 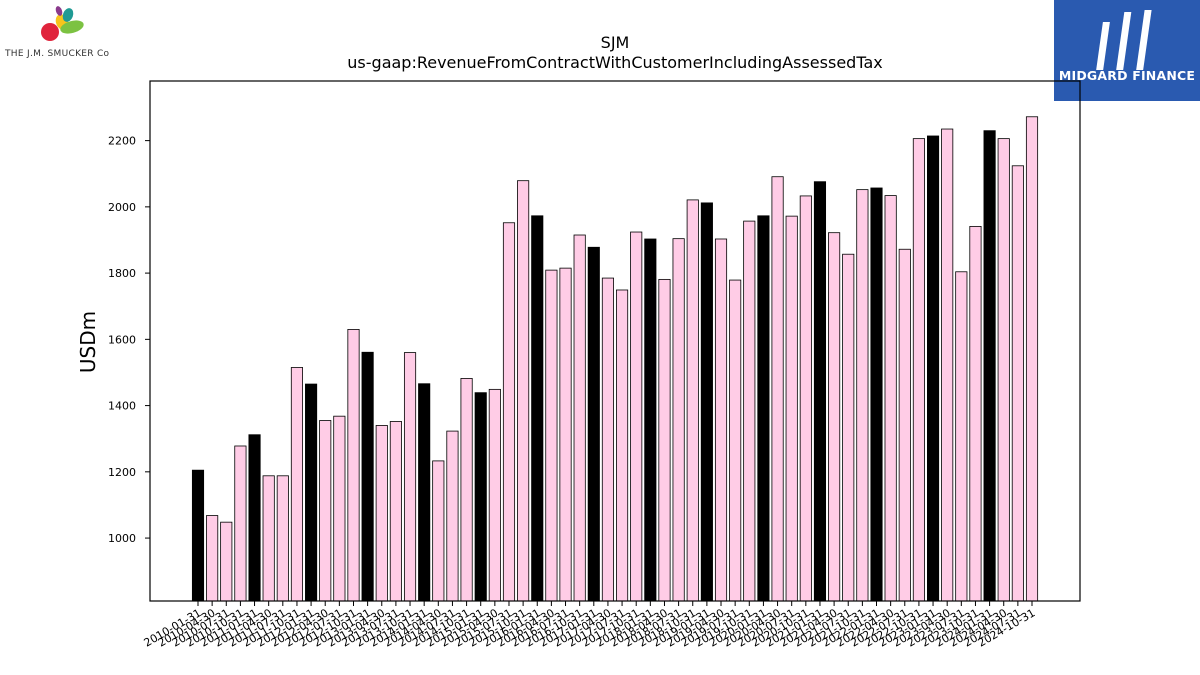 I want to click on smucker-logo: THE J.M. SMUCKER Co, so click(x=65, y=35).